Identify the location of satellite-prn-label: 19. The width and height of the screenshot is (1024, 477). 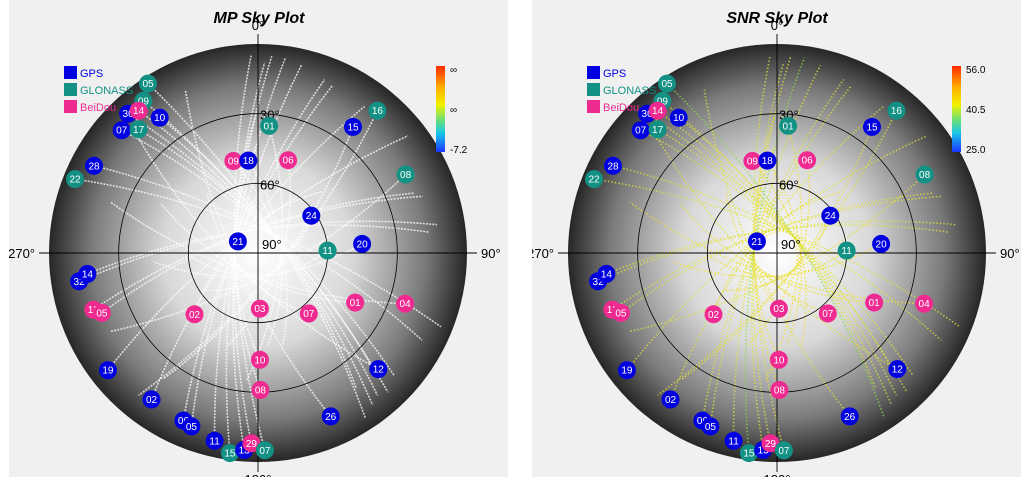
(627, 371).